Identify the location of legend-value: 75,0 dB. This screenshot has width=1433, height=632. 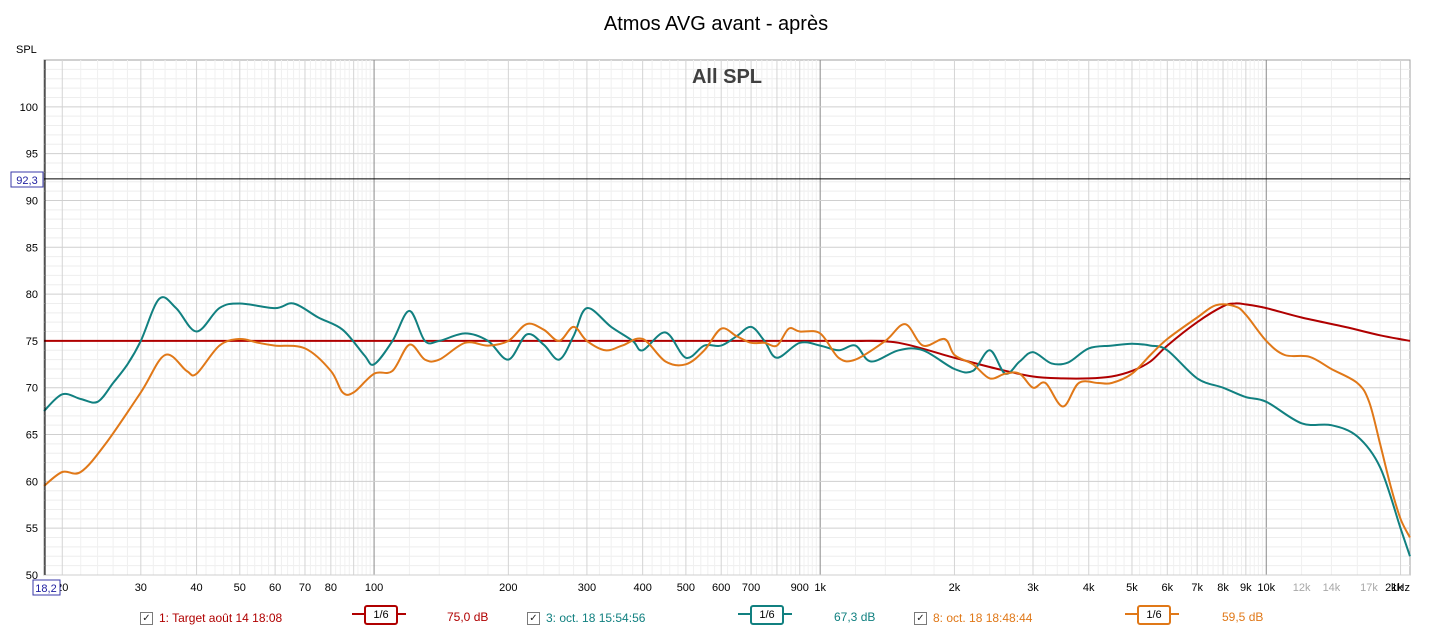
(468, 617).